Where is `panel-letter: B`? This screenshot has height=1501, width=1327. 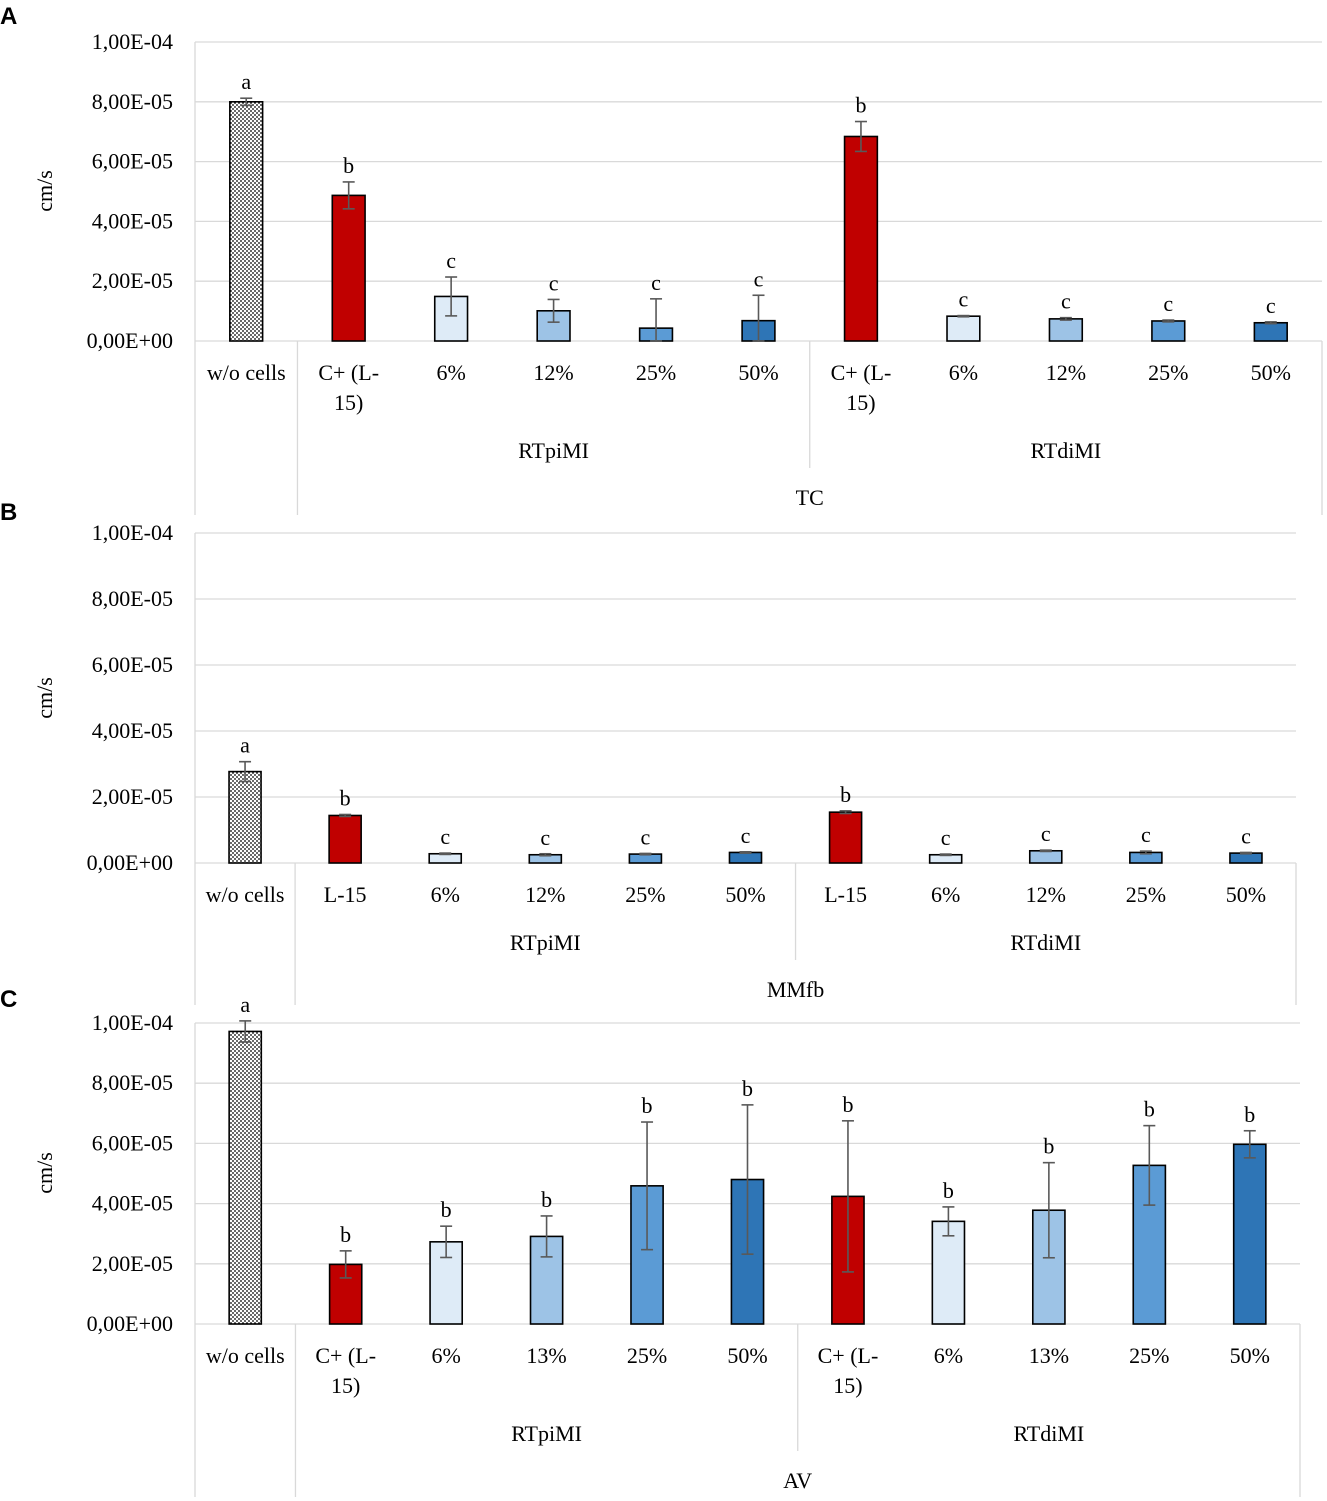 panel-letter: B is located at coordinates (8, 512).